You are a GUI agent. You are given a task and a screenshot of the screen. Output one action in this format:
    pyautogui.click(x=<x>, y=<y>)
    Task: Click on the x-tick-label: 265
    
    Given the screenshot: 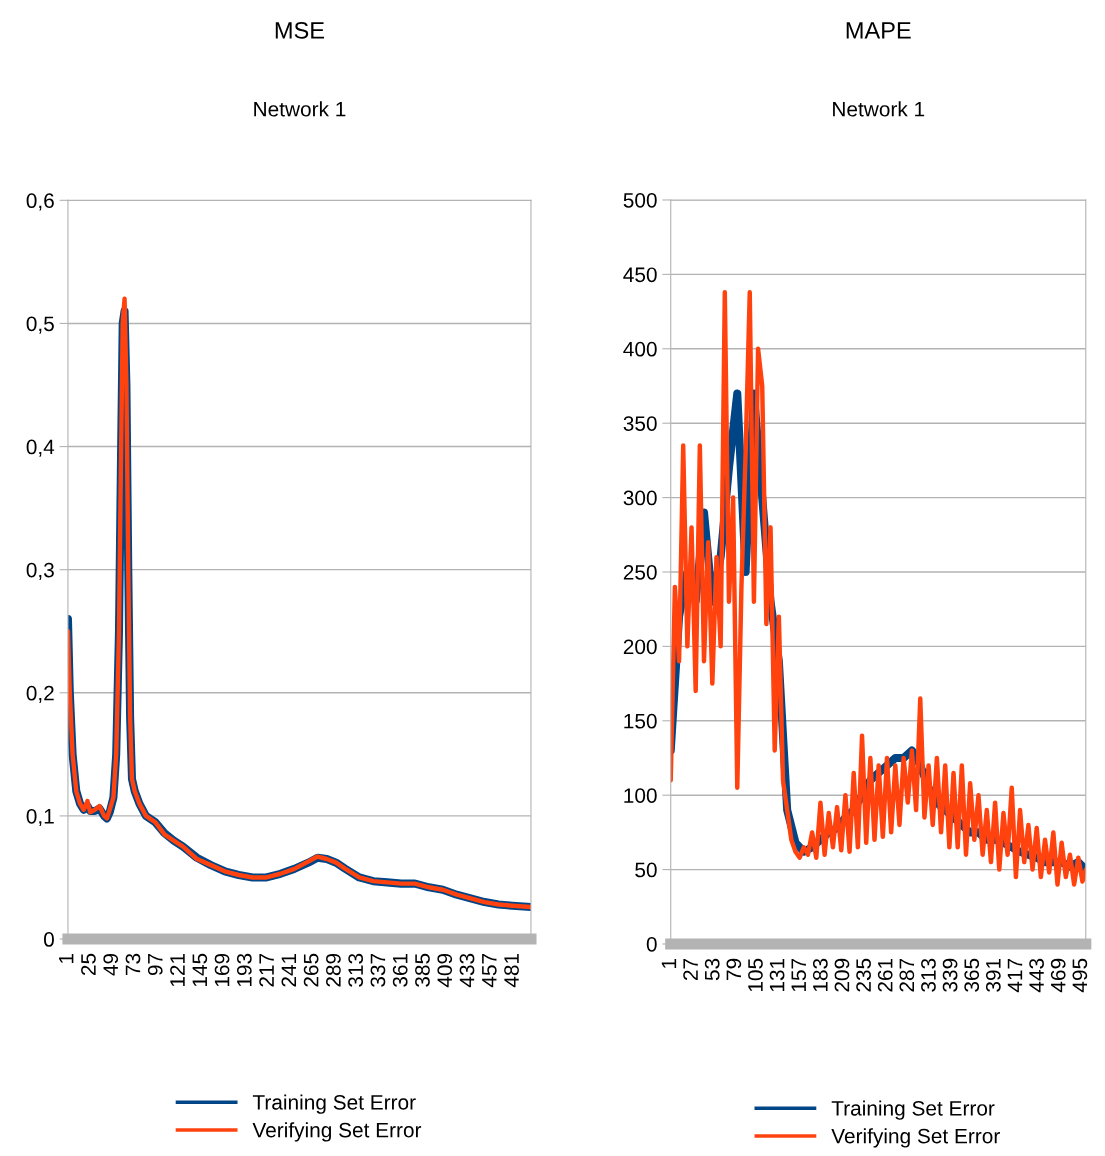 What is the action you would take?
    pyautogui.click(x=311, y=970)
    